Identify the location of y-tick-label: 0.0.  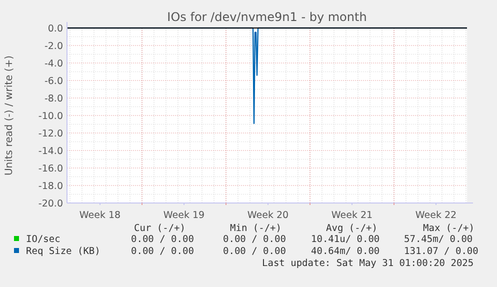
(55, 28).